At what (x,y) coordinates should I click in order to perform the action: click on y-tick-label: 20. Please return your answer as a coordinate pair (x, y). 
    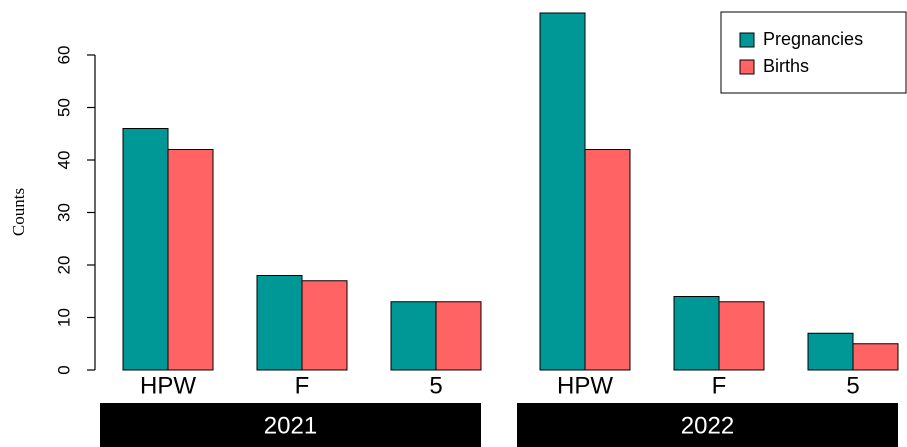
    Looking at the image, I should click on (63, 265).